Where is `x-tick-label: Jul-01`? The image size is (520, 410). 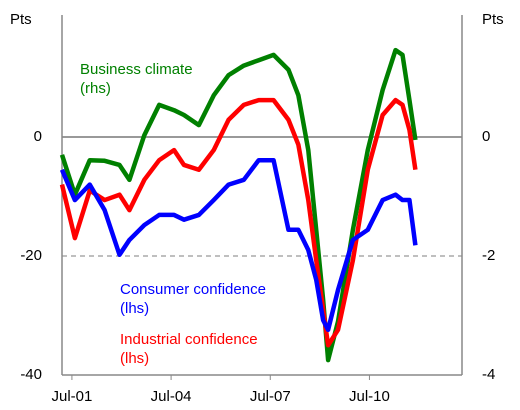
x-tick-label: Jul-01 is located at coordinates (71, 396).